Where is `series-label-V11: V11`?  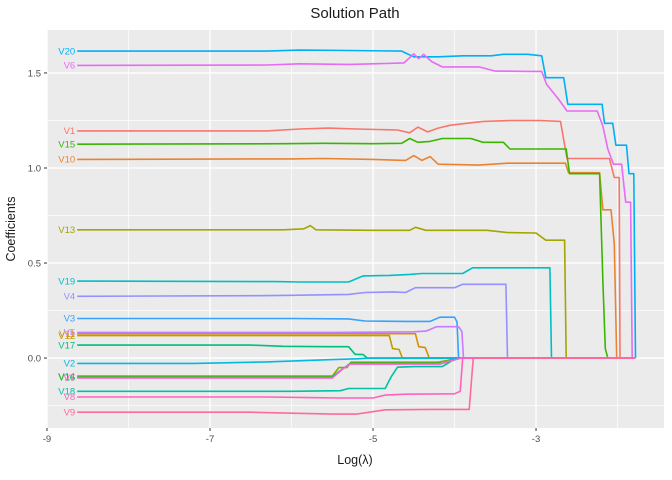 series-label-V11: V11 is located at coordinates (67, 334).